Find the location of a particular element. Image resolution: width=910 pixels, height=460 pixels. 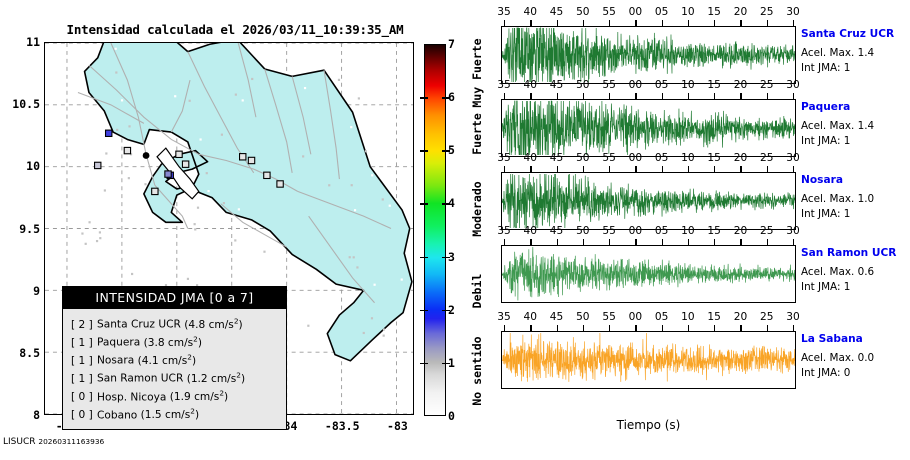

latitude-tick-label: 9.5 is located at coordinates (29, 228).